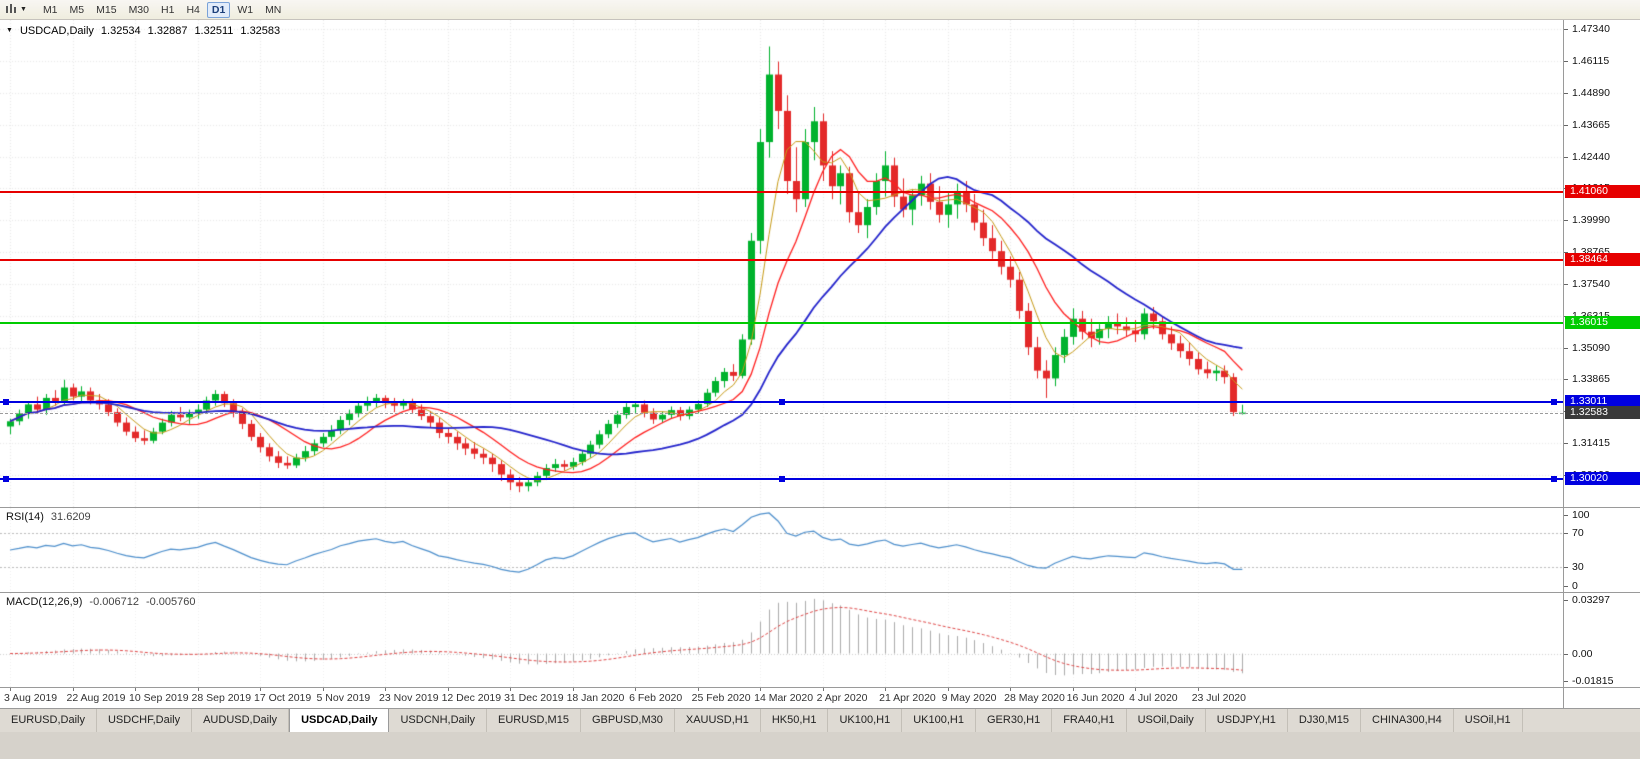  What do you see at coordinates (168, 9) in the screenshot?
I see `timeframe-button-h1: H1` at bounding box center [168, 9].